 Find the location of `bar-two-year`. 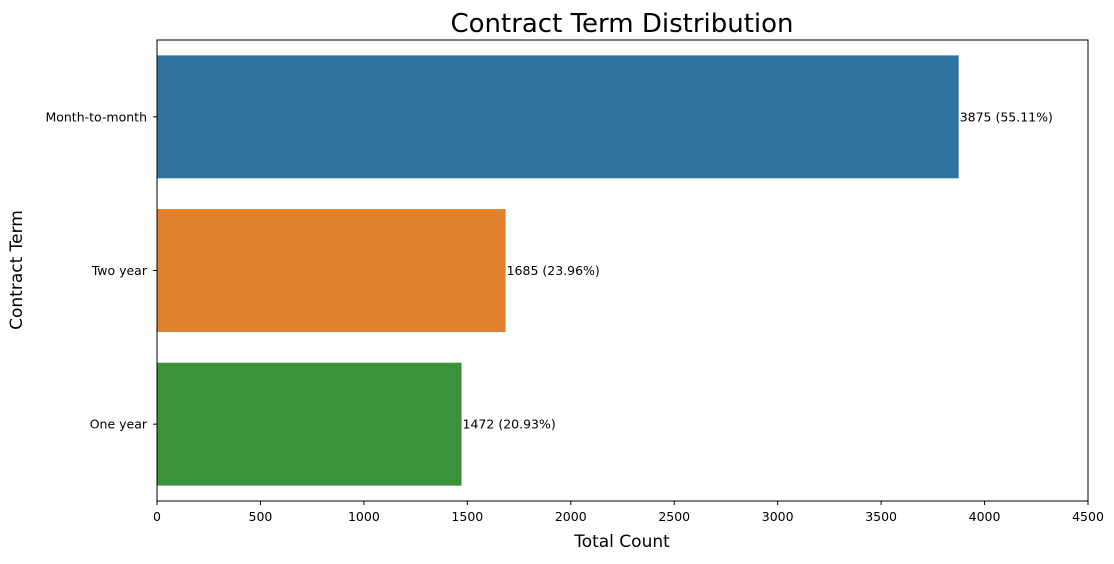

bar-two-year is located at coordinates (331, 270).